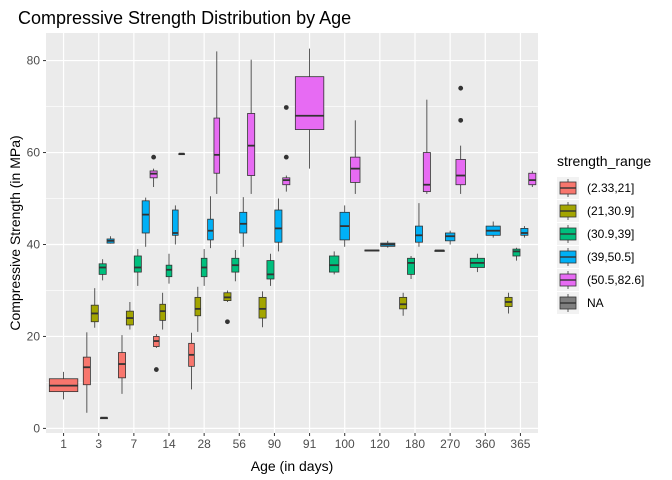  Describe the element at coordinates (477, 263) in the screenshot. I see `box-360-(30.9,39]` at that location.